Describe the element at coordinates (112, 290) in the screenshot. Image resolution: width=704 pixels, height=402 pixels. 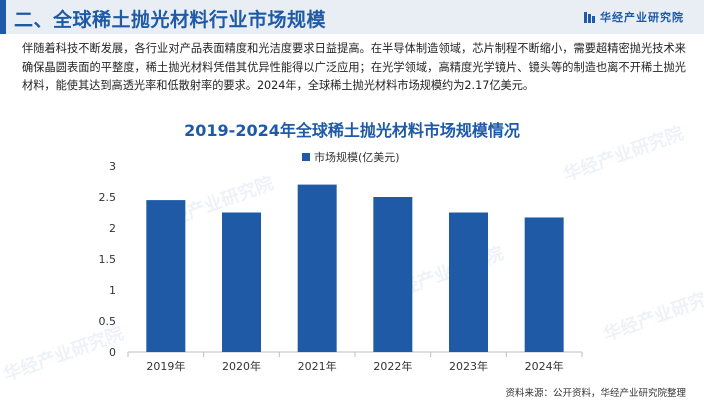
I see `y-tick-label: 1` at that location.